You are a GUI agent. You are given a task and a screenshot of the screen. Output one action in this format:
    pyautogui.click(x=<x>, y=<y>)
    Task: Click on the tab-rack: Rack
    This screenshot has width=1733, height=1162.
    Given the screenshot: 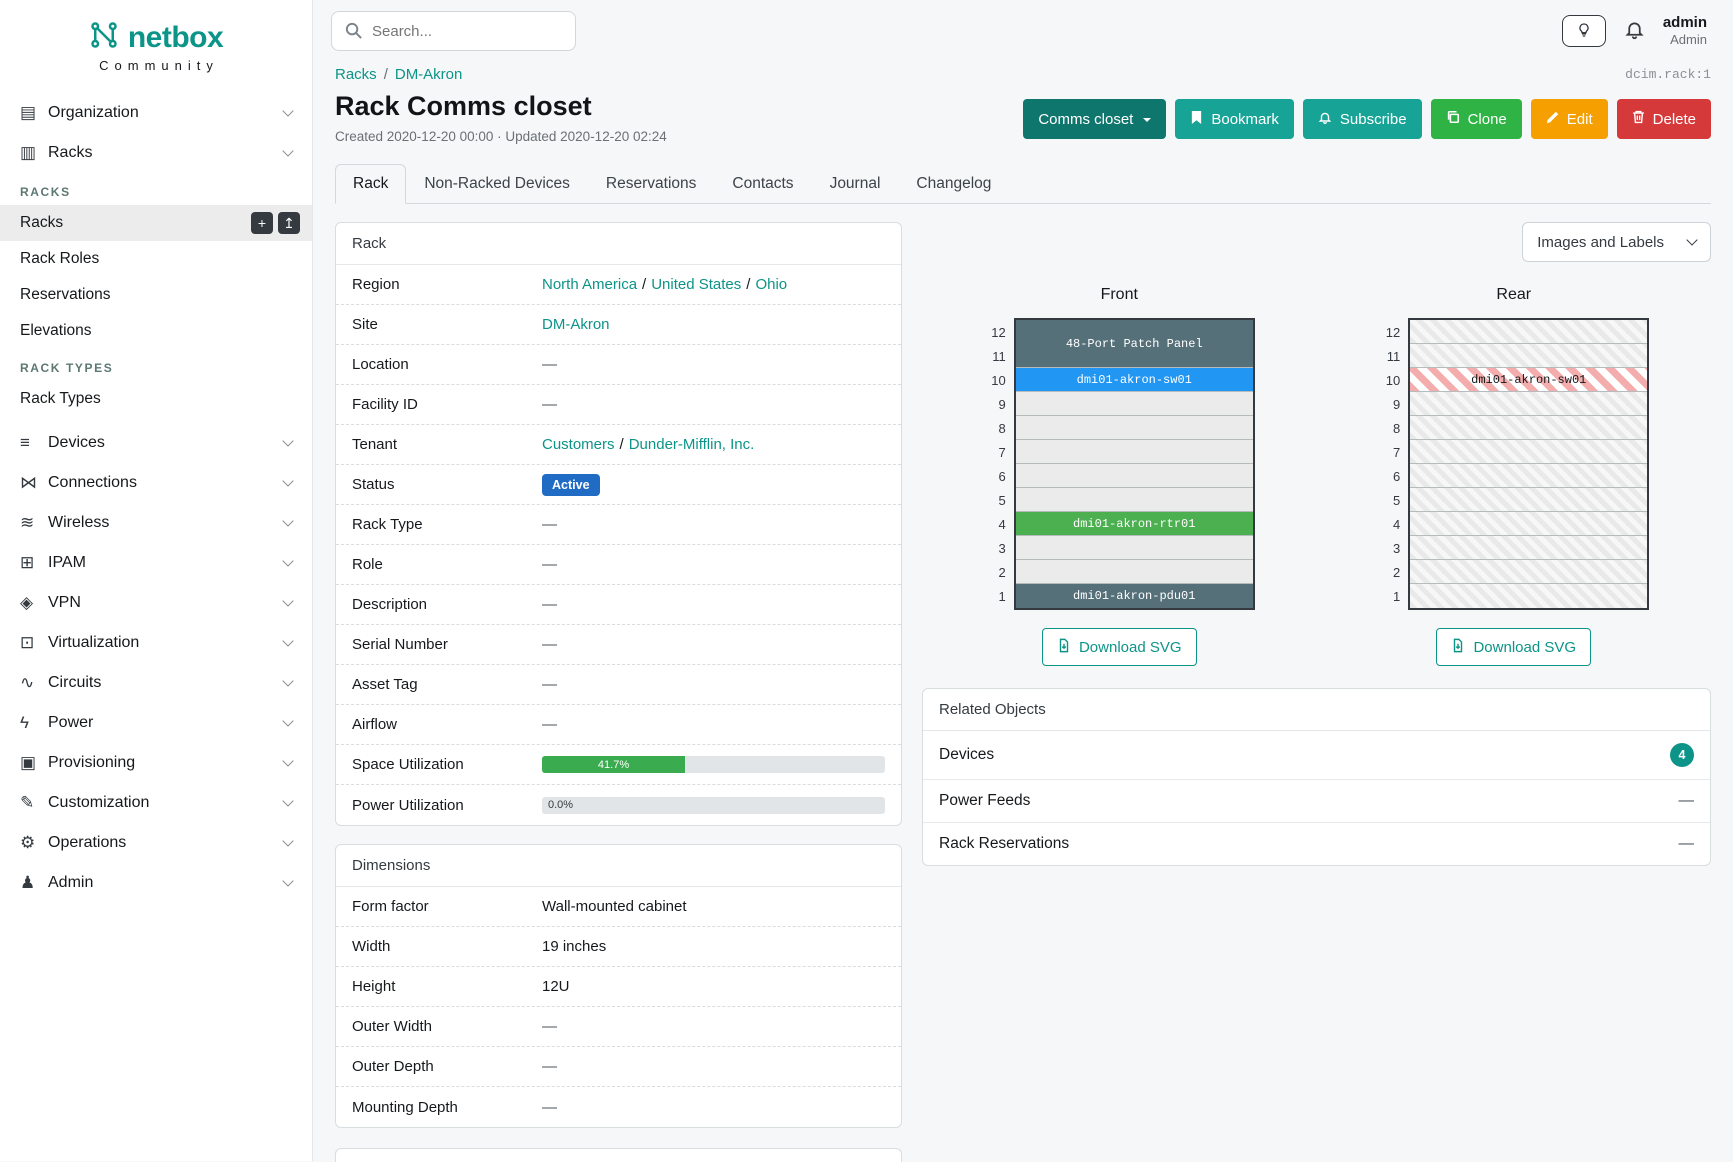 What is the action you would take?
    pyautogui.click(x=371, y=184)
    